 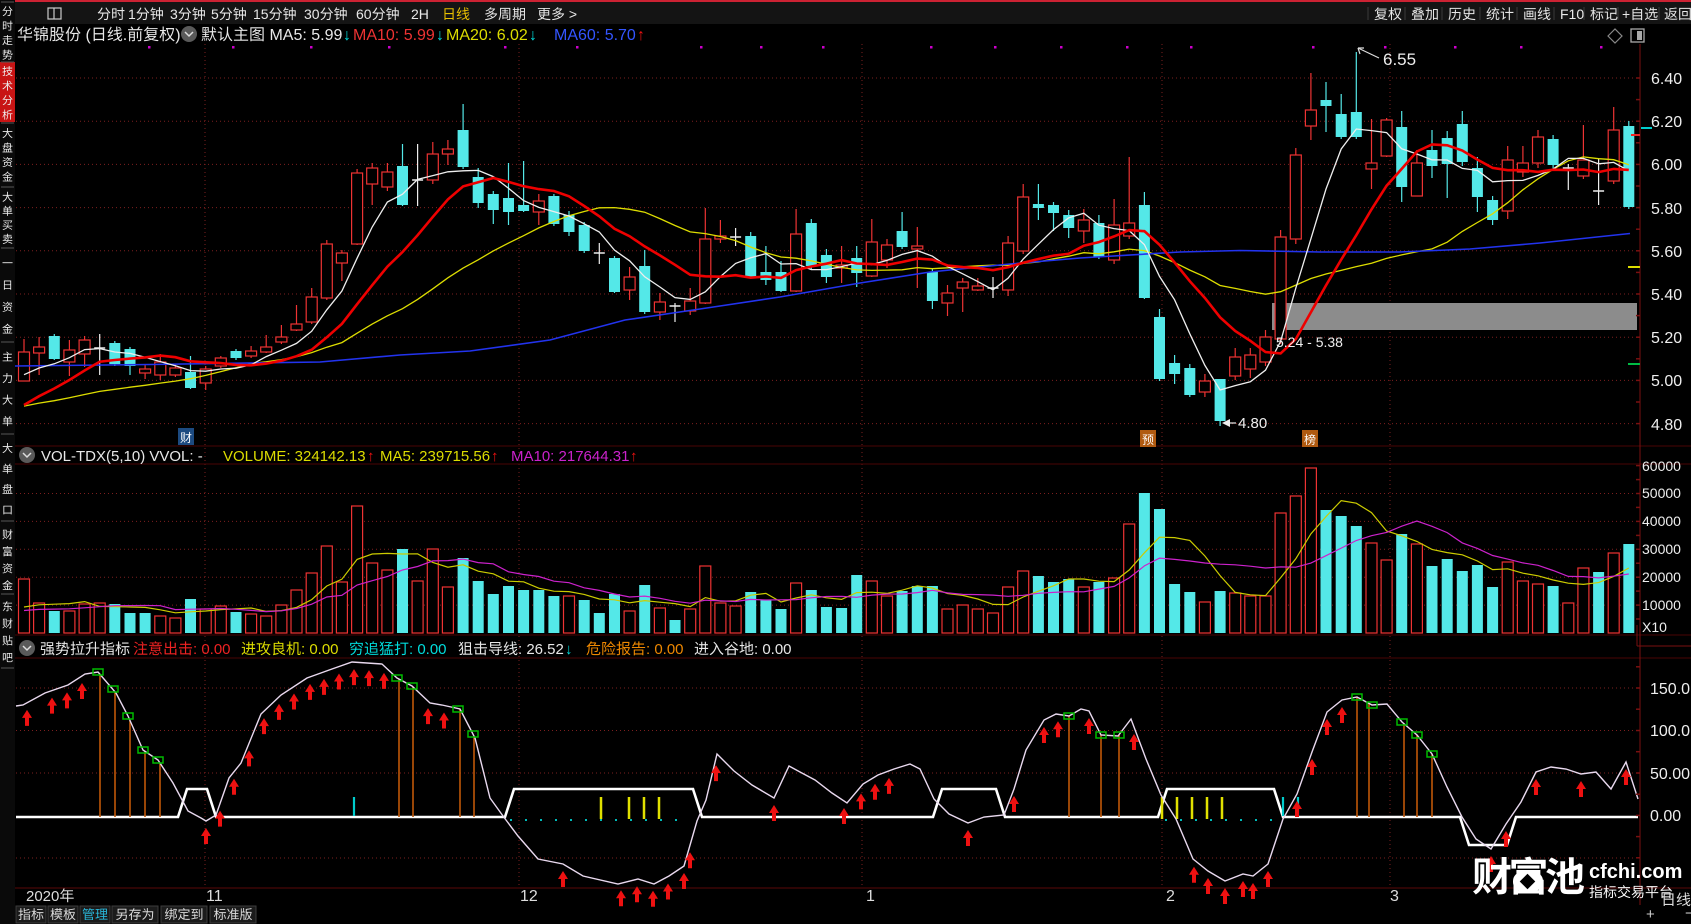 I want to click on svg-text: MA10: 217644.31, so click(x=570, y=456).